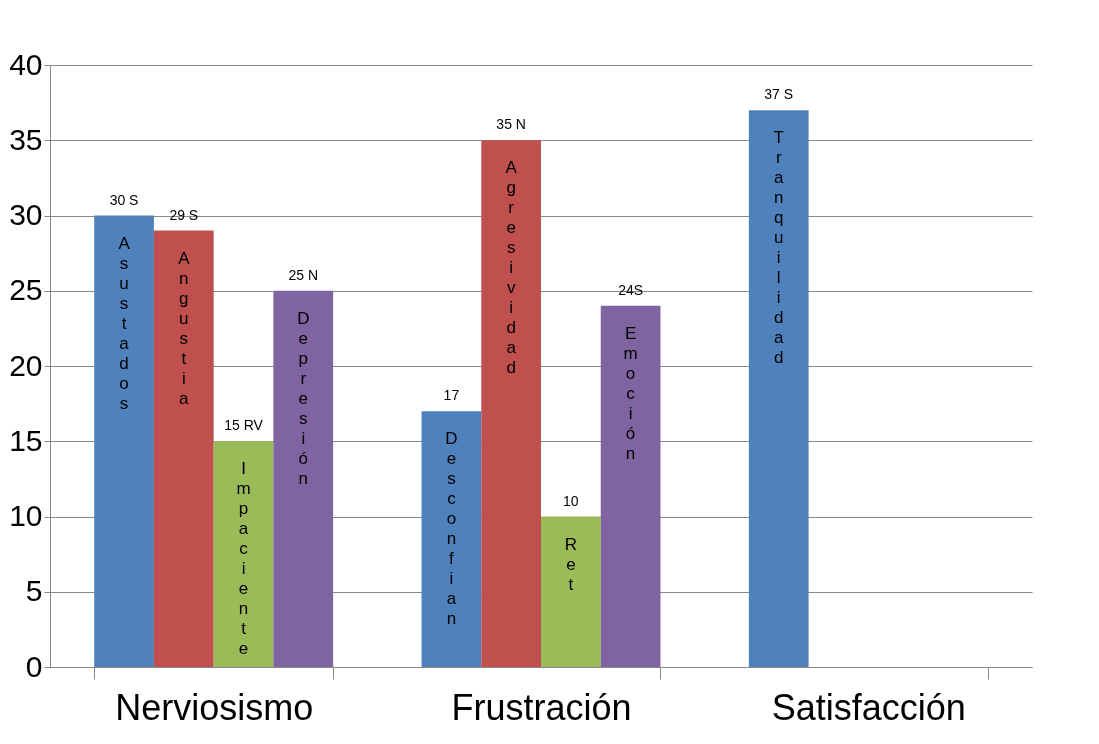  I want to click on y-tick-label: 15, so click(26, 440).